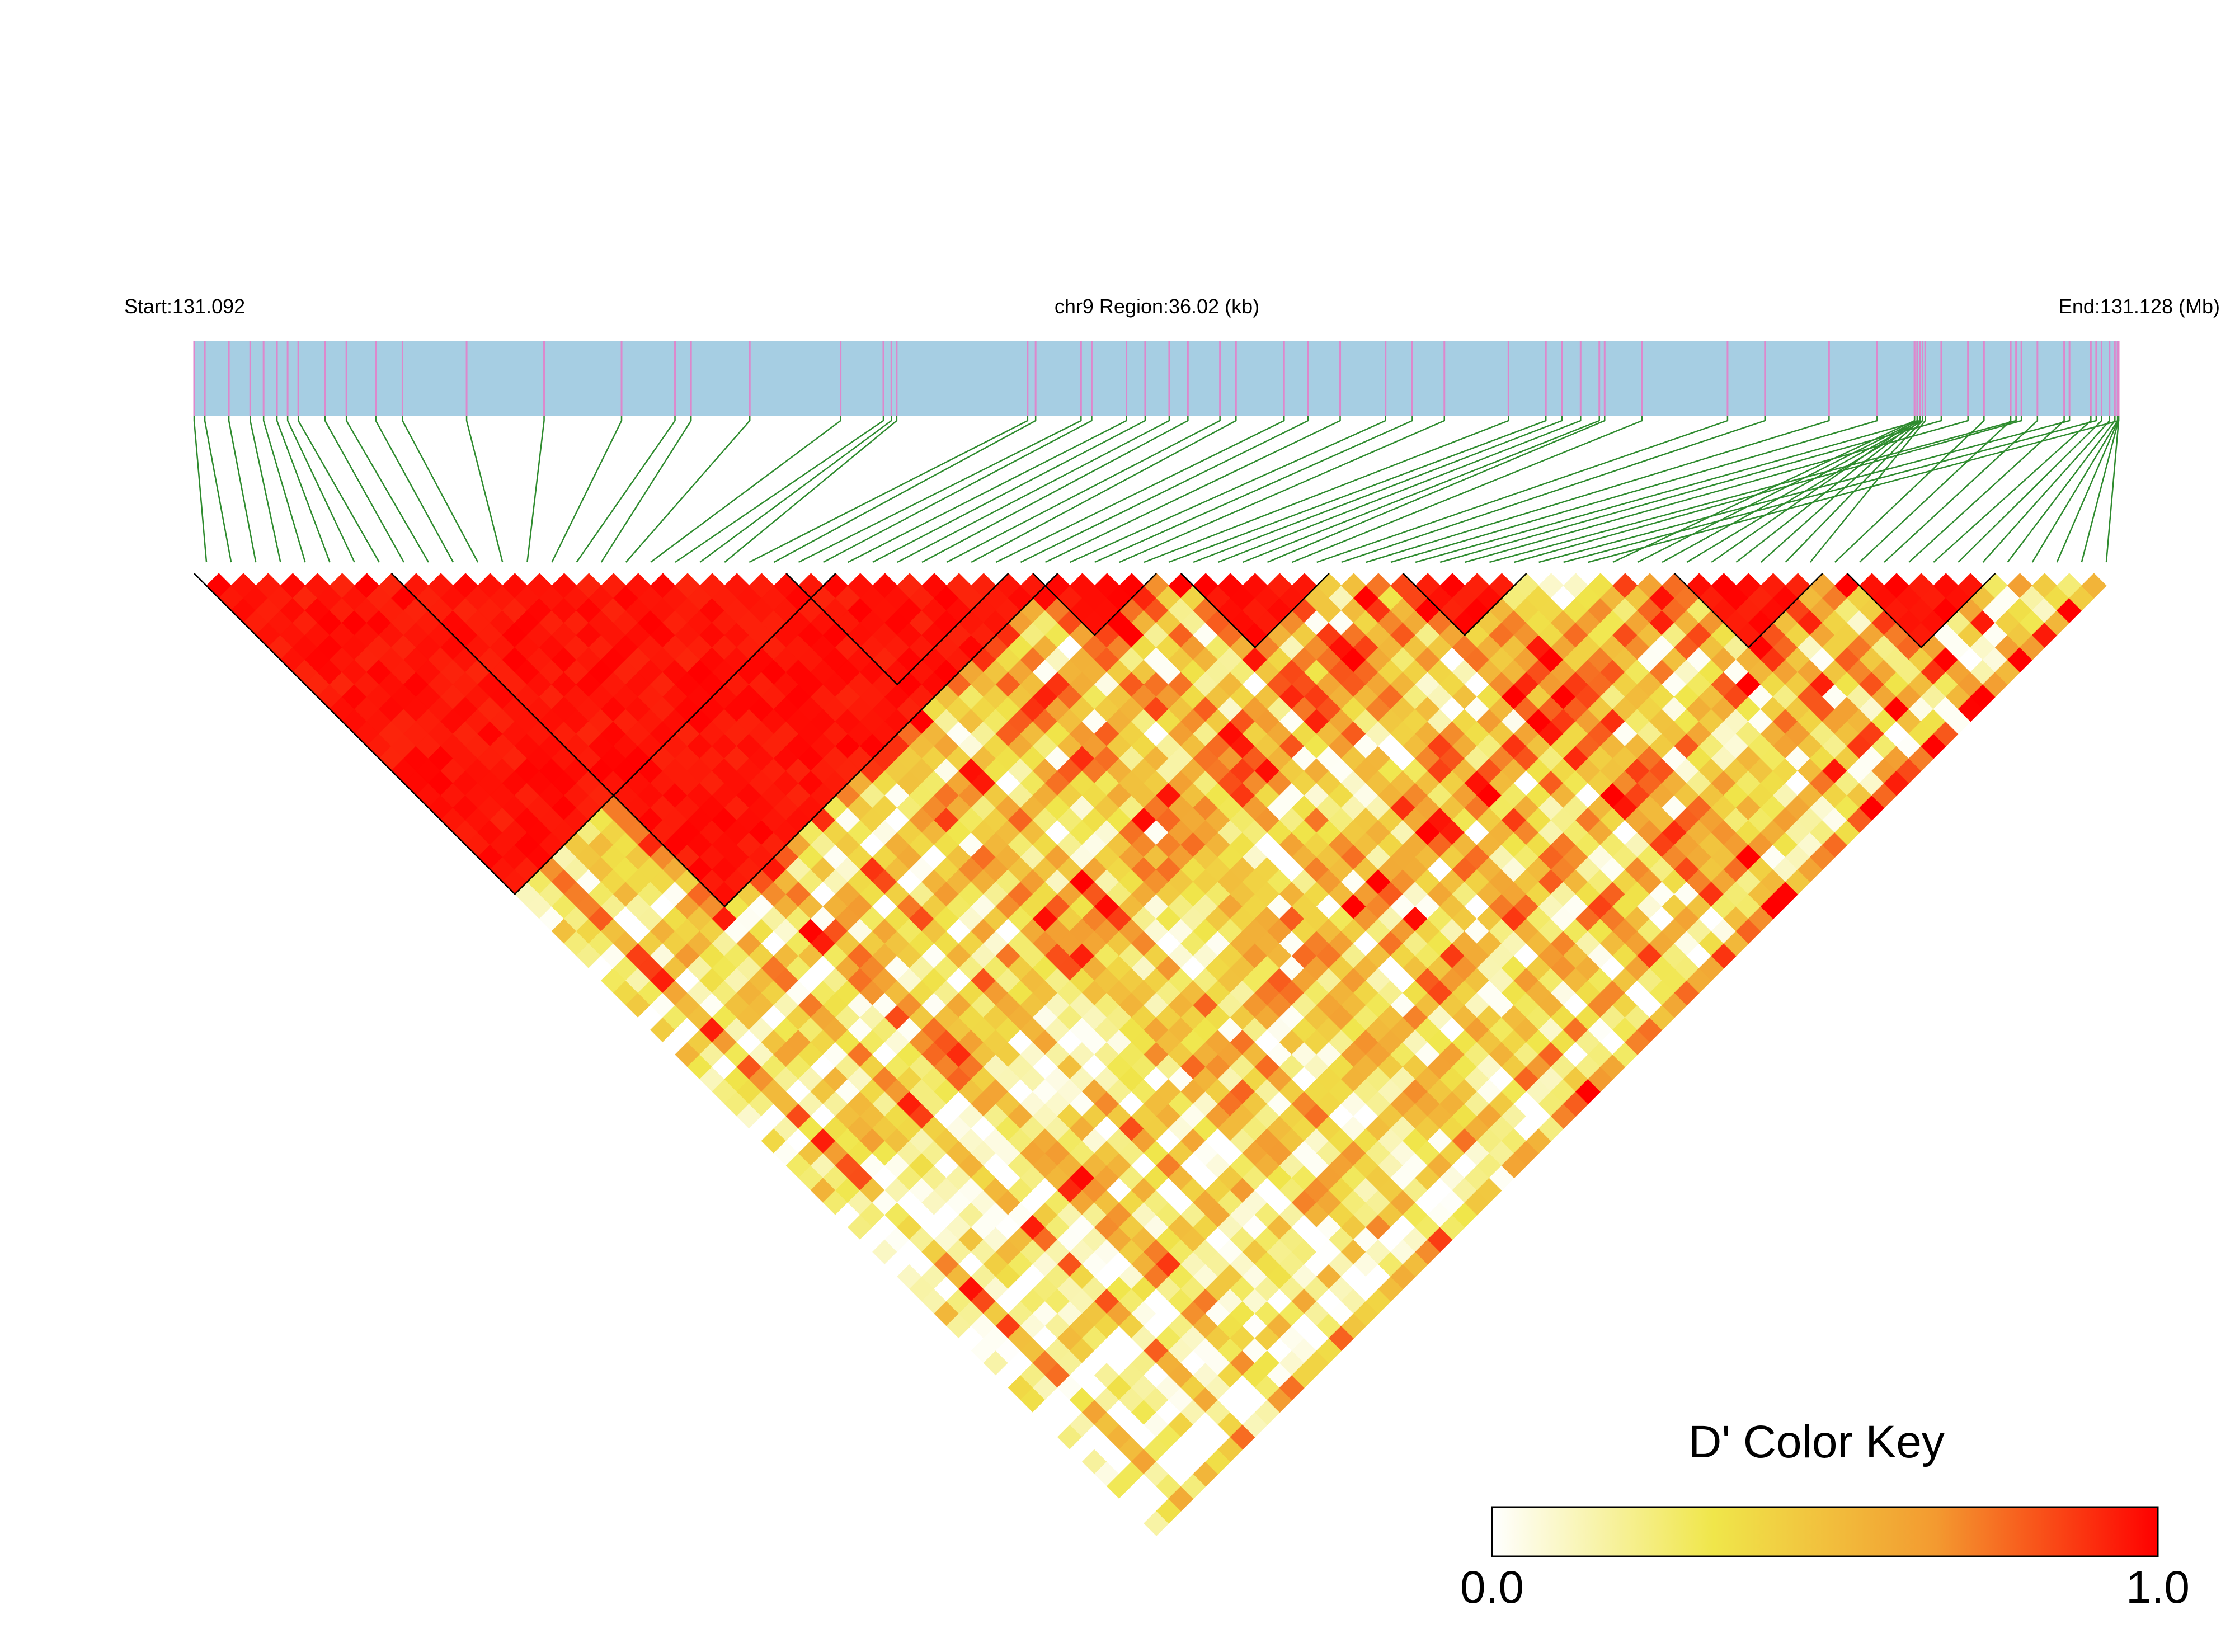  Describe the element at coordinates (2158, 1588) in the screenshot. I see `color-key-max-label: 1.0` at that location.